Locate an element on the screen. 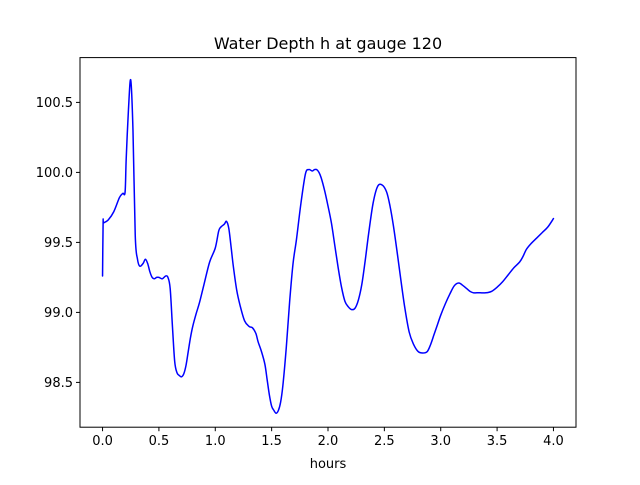 This screenshot has width=640, height=485. x-tick-label: 0.5 is located at coordinates (159, 441).